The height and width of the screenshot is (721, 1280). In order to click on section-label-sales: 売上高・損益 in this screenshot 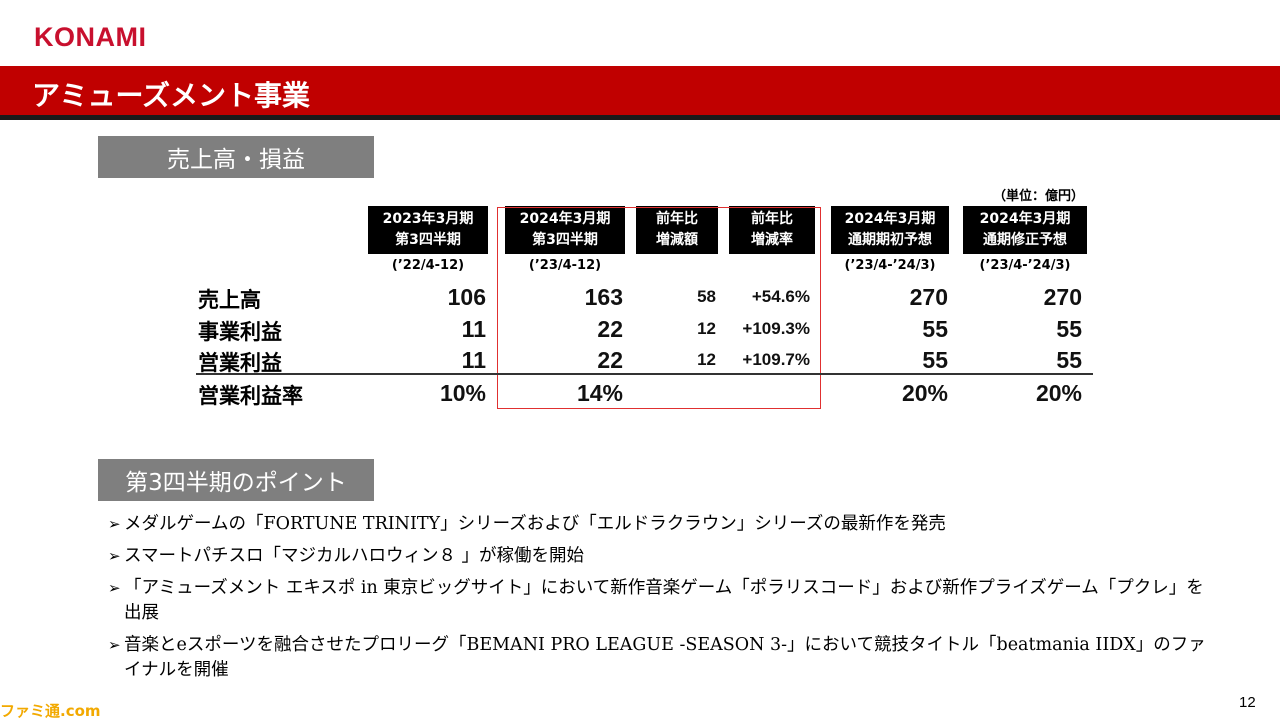, I will do `click(236, 157)`.